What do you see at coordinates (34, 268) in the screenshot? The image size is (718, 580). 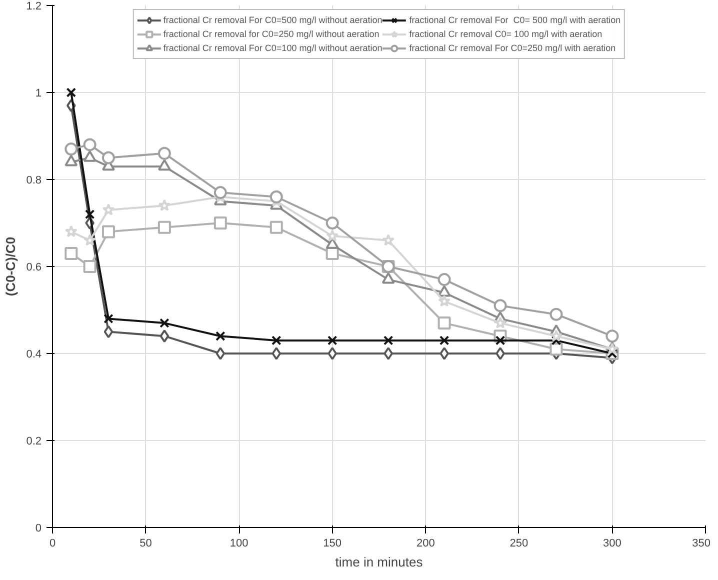 I see `y-tick-label: 0.6` at bounding box center [34, 268].